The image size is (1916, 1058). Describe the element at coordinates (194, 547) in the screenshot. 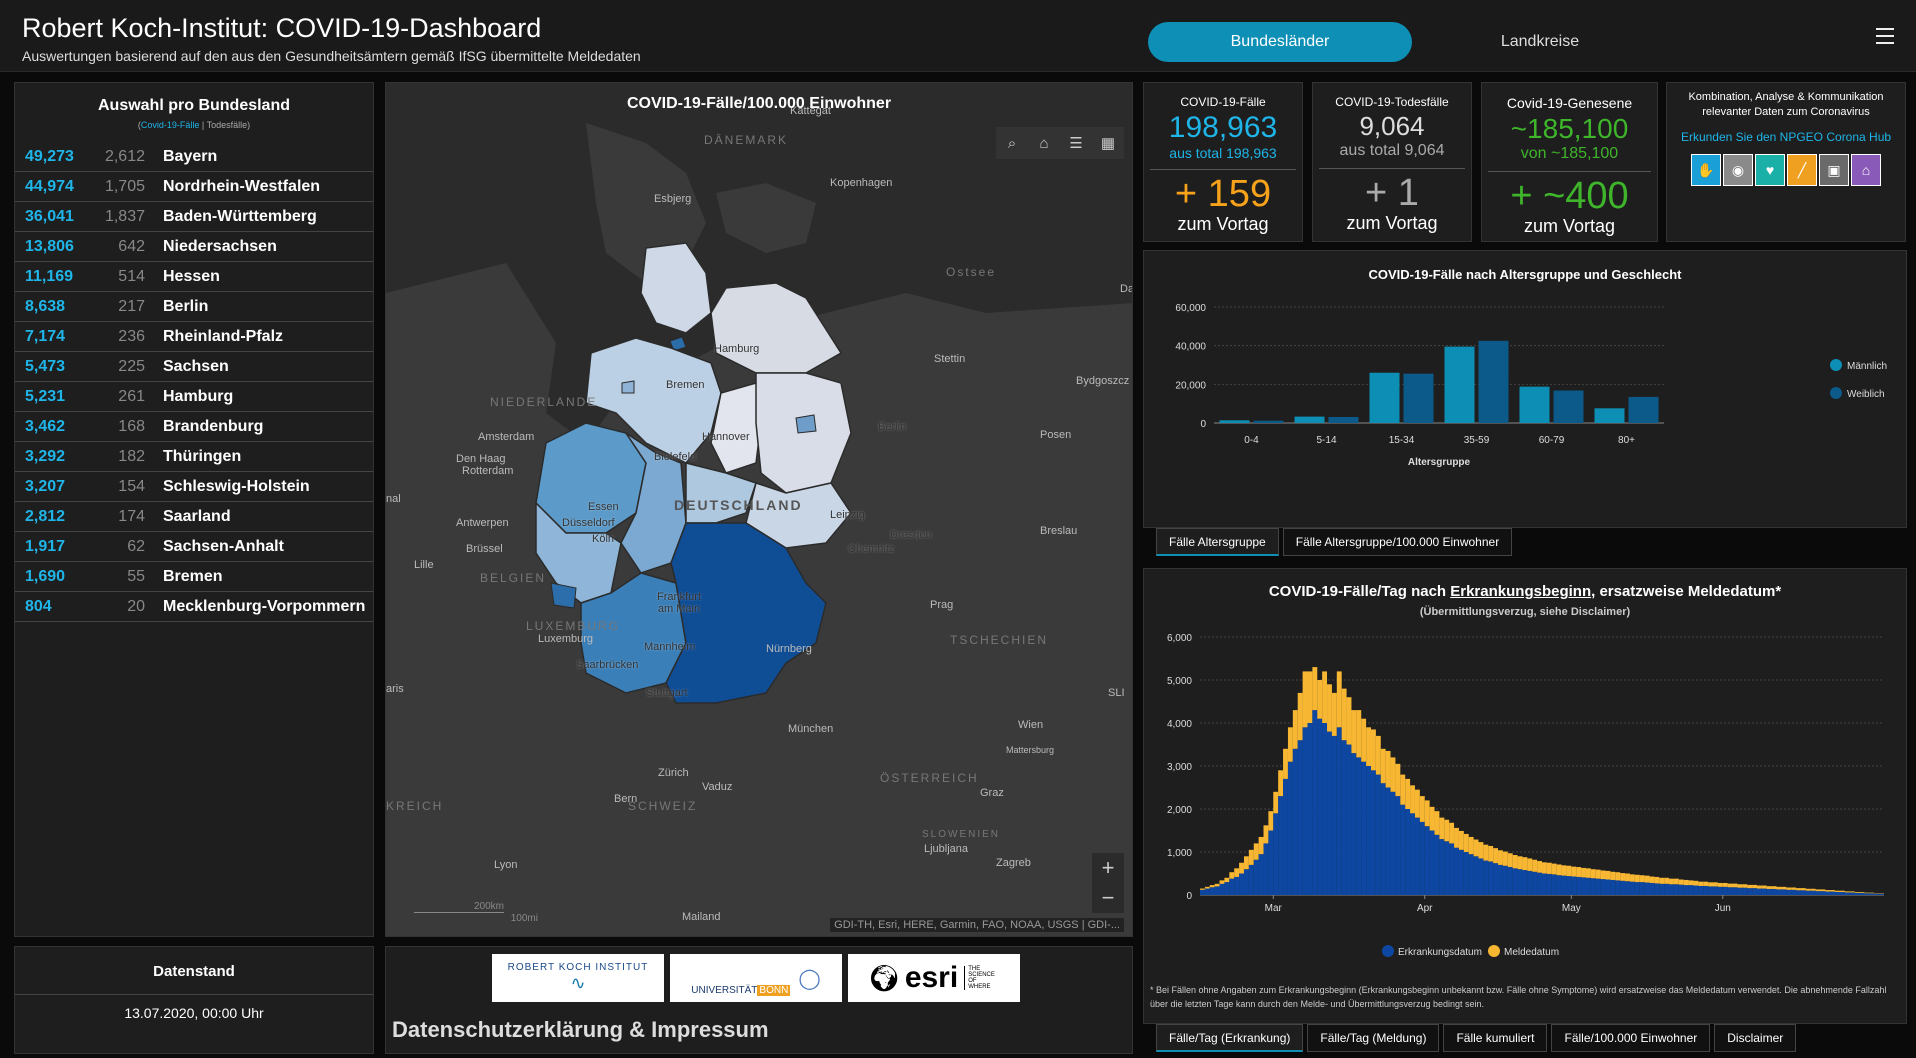

I see `state-row: 1,917 62 Sachsen-Anhalt` at that location.